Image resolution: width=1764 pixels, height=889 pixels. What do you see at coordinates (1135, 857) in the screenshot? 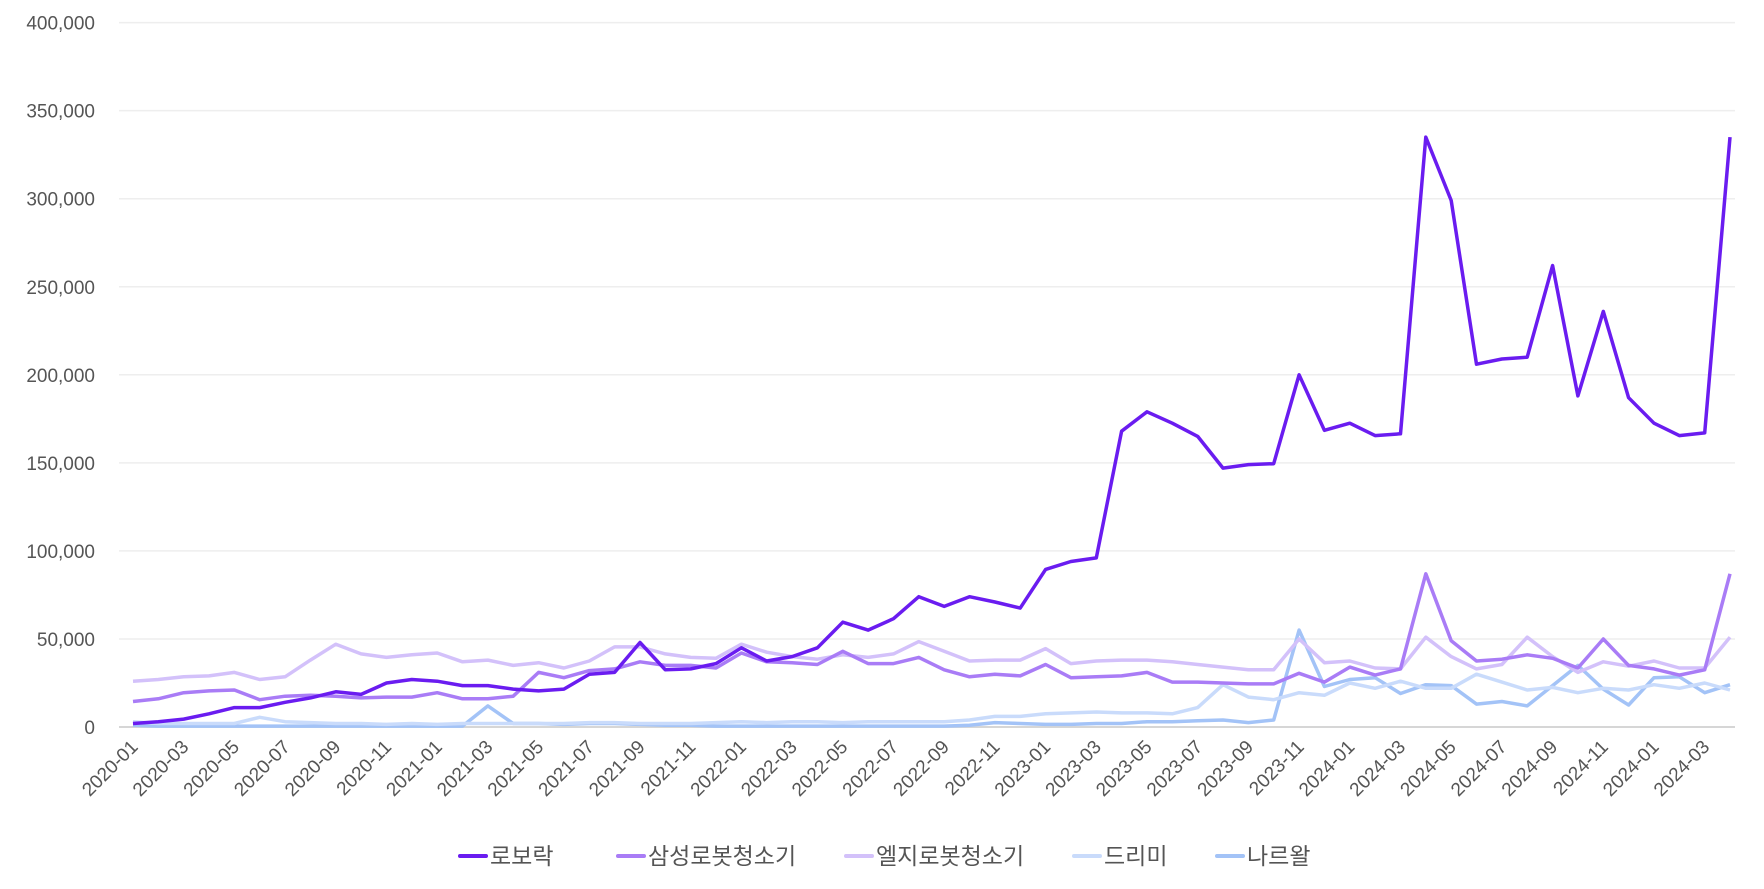
I see `legend-label: 드리미` at bounding box center [1135, 857].